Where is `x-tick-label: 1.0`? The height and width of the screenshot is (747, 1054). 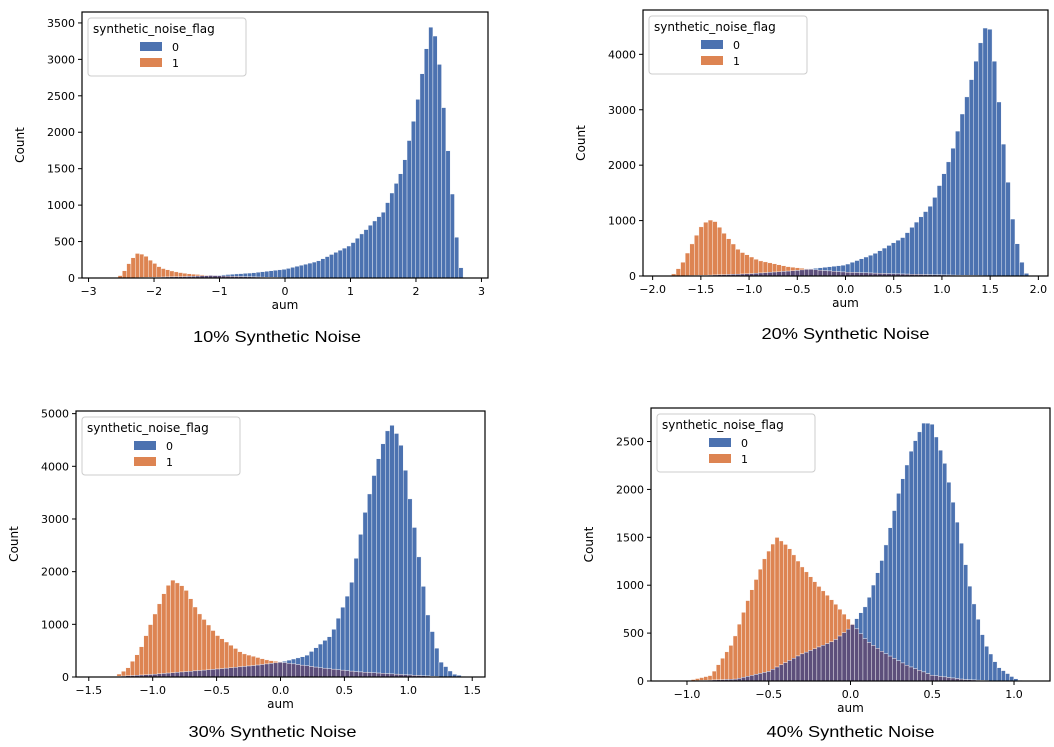
x-tick-label: 1.0 is located at coordinates (942, 289).